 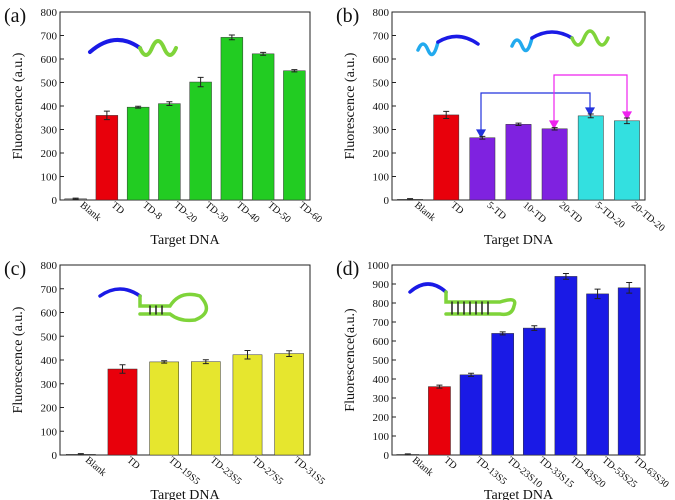 What do you see at coordinates (350, 360) in the screenshot?
I see `y-axis-label: Fluorescence(a.u.)` at bounding box center [350, 360].